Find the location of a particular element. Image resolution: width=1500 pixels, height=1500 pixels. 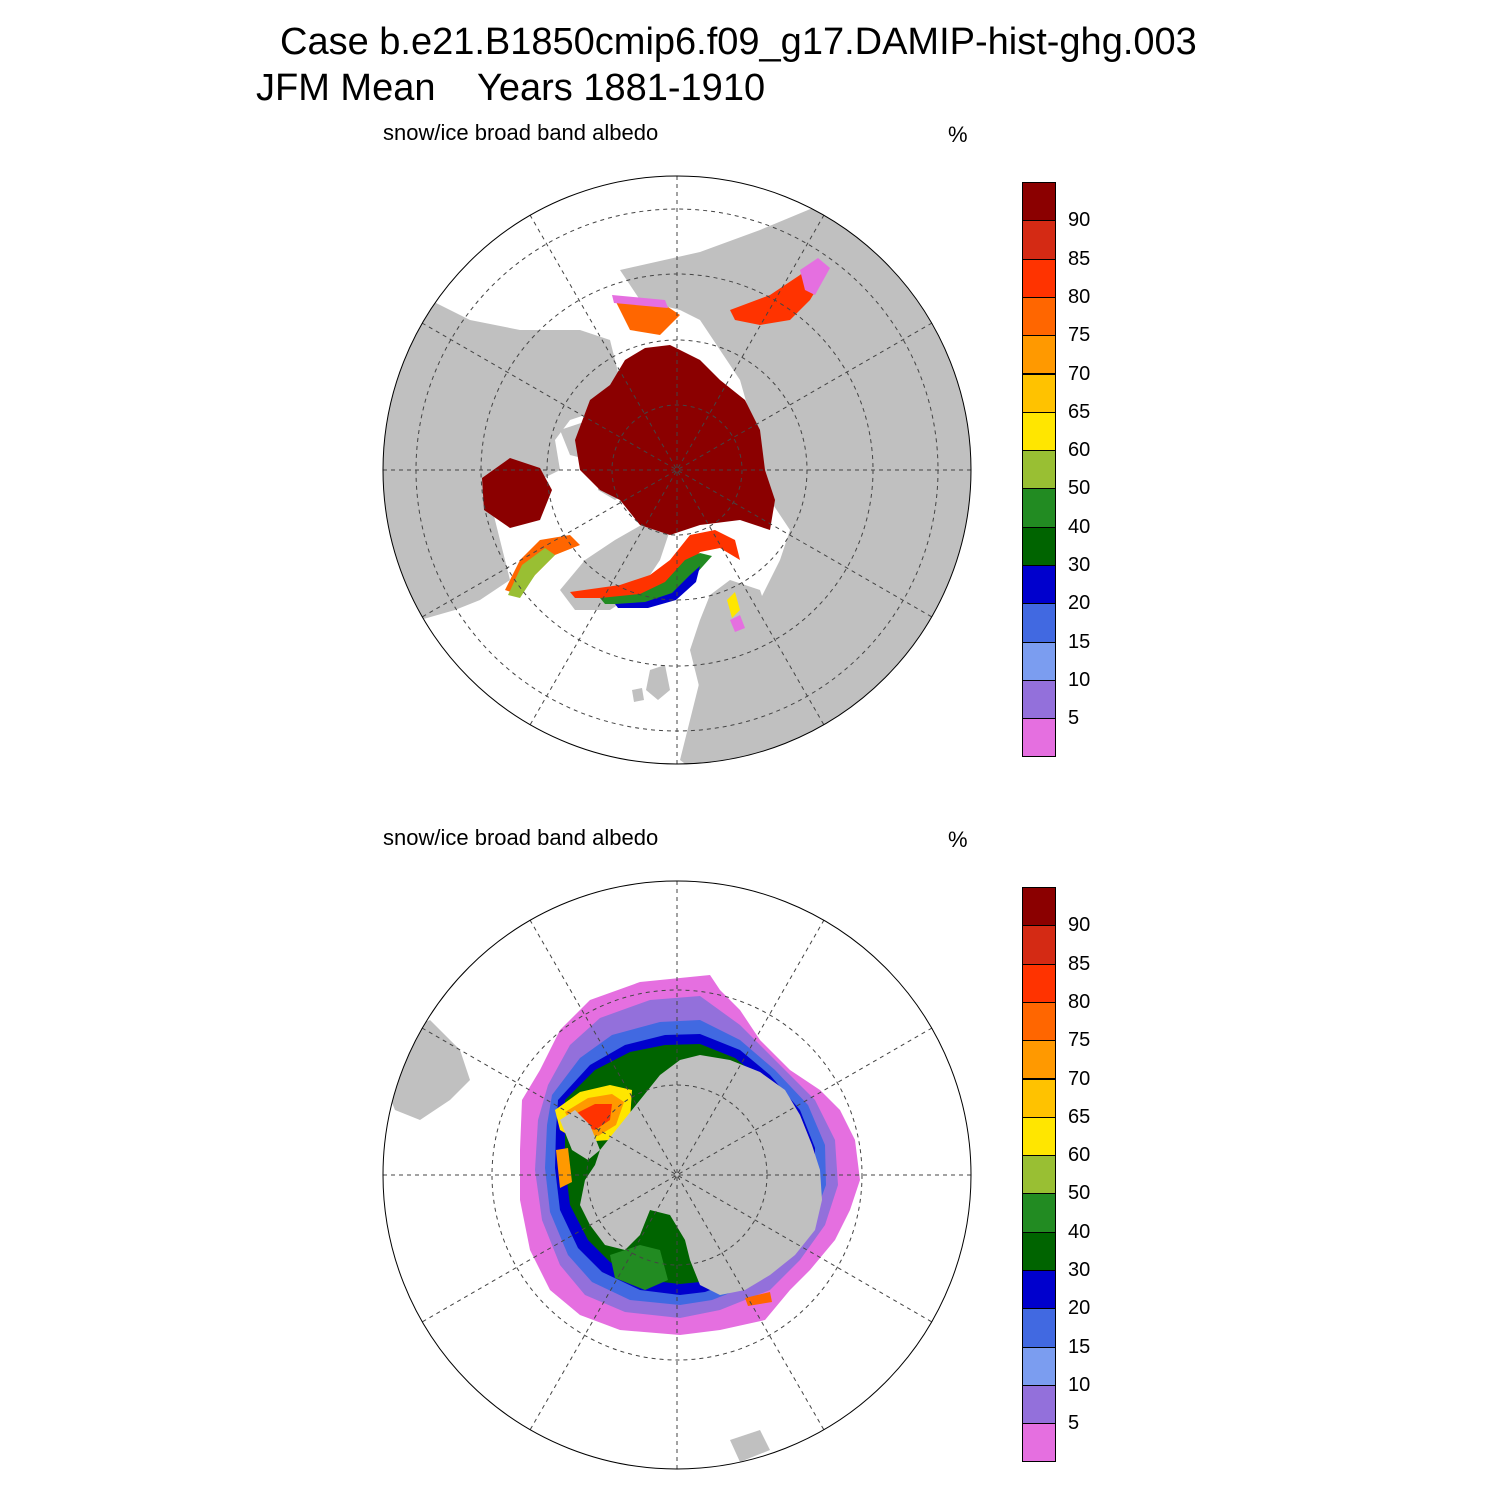

okhotsk-ice is located at coordinates (777, 293).